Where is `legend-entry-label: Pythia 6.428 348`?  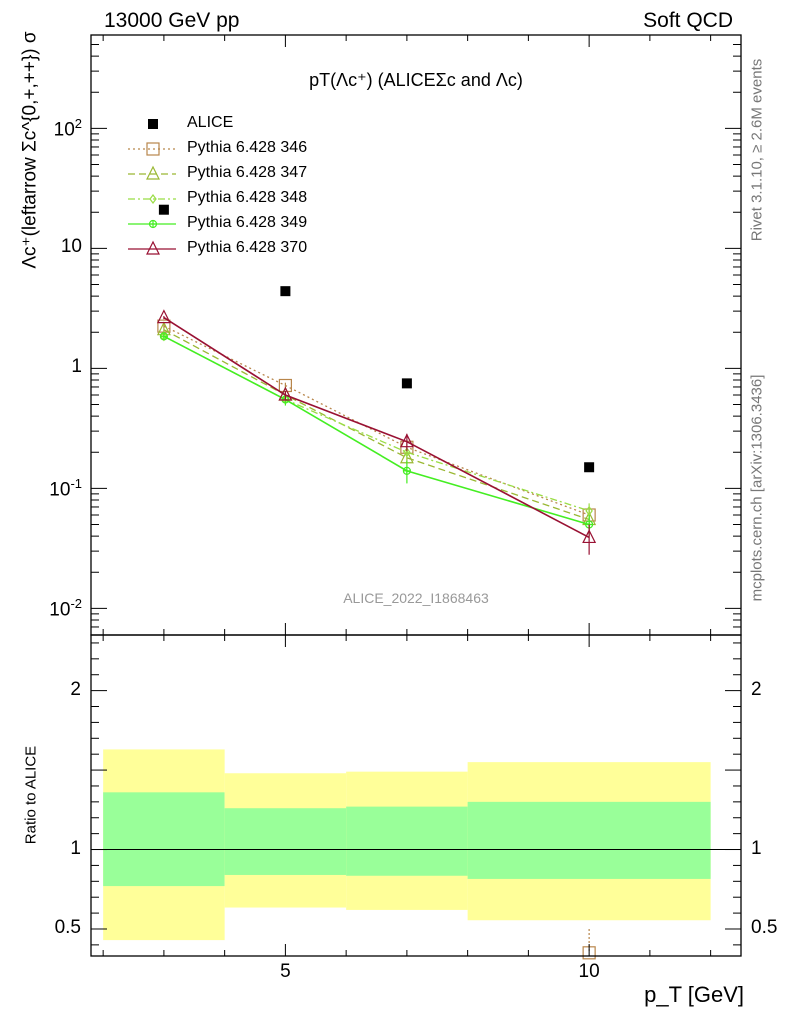 legend-entry-label: Pythia 6.428 348 is located at coordinates (247, 197).